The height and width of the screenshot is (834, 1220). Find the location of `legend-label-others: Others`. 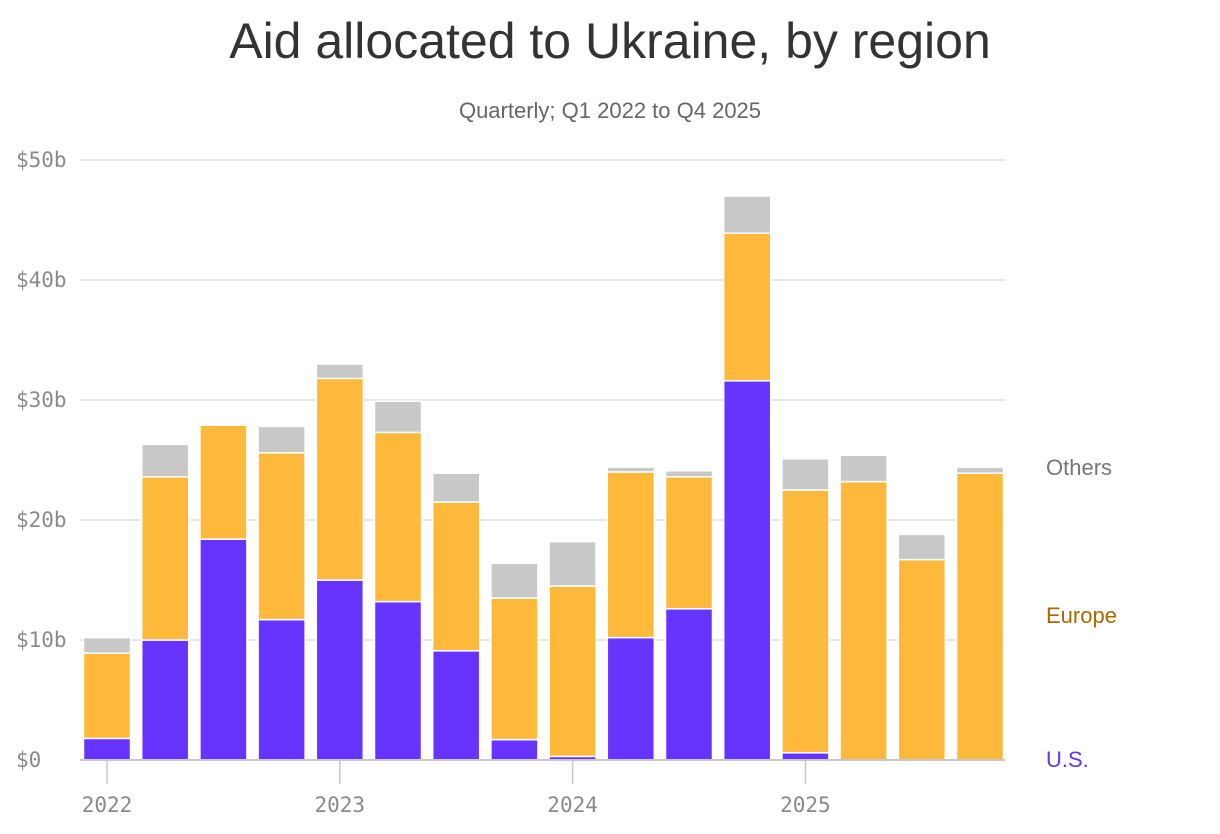

legend-label-others: Others is located at coordinates (1079, 467).